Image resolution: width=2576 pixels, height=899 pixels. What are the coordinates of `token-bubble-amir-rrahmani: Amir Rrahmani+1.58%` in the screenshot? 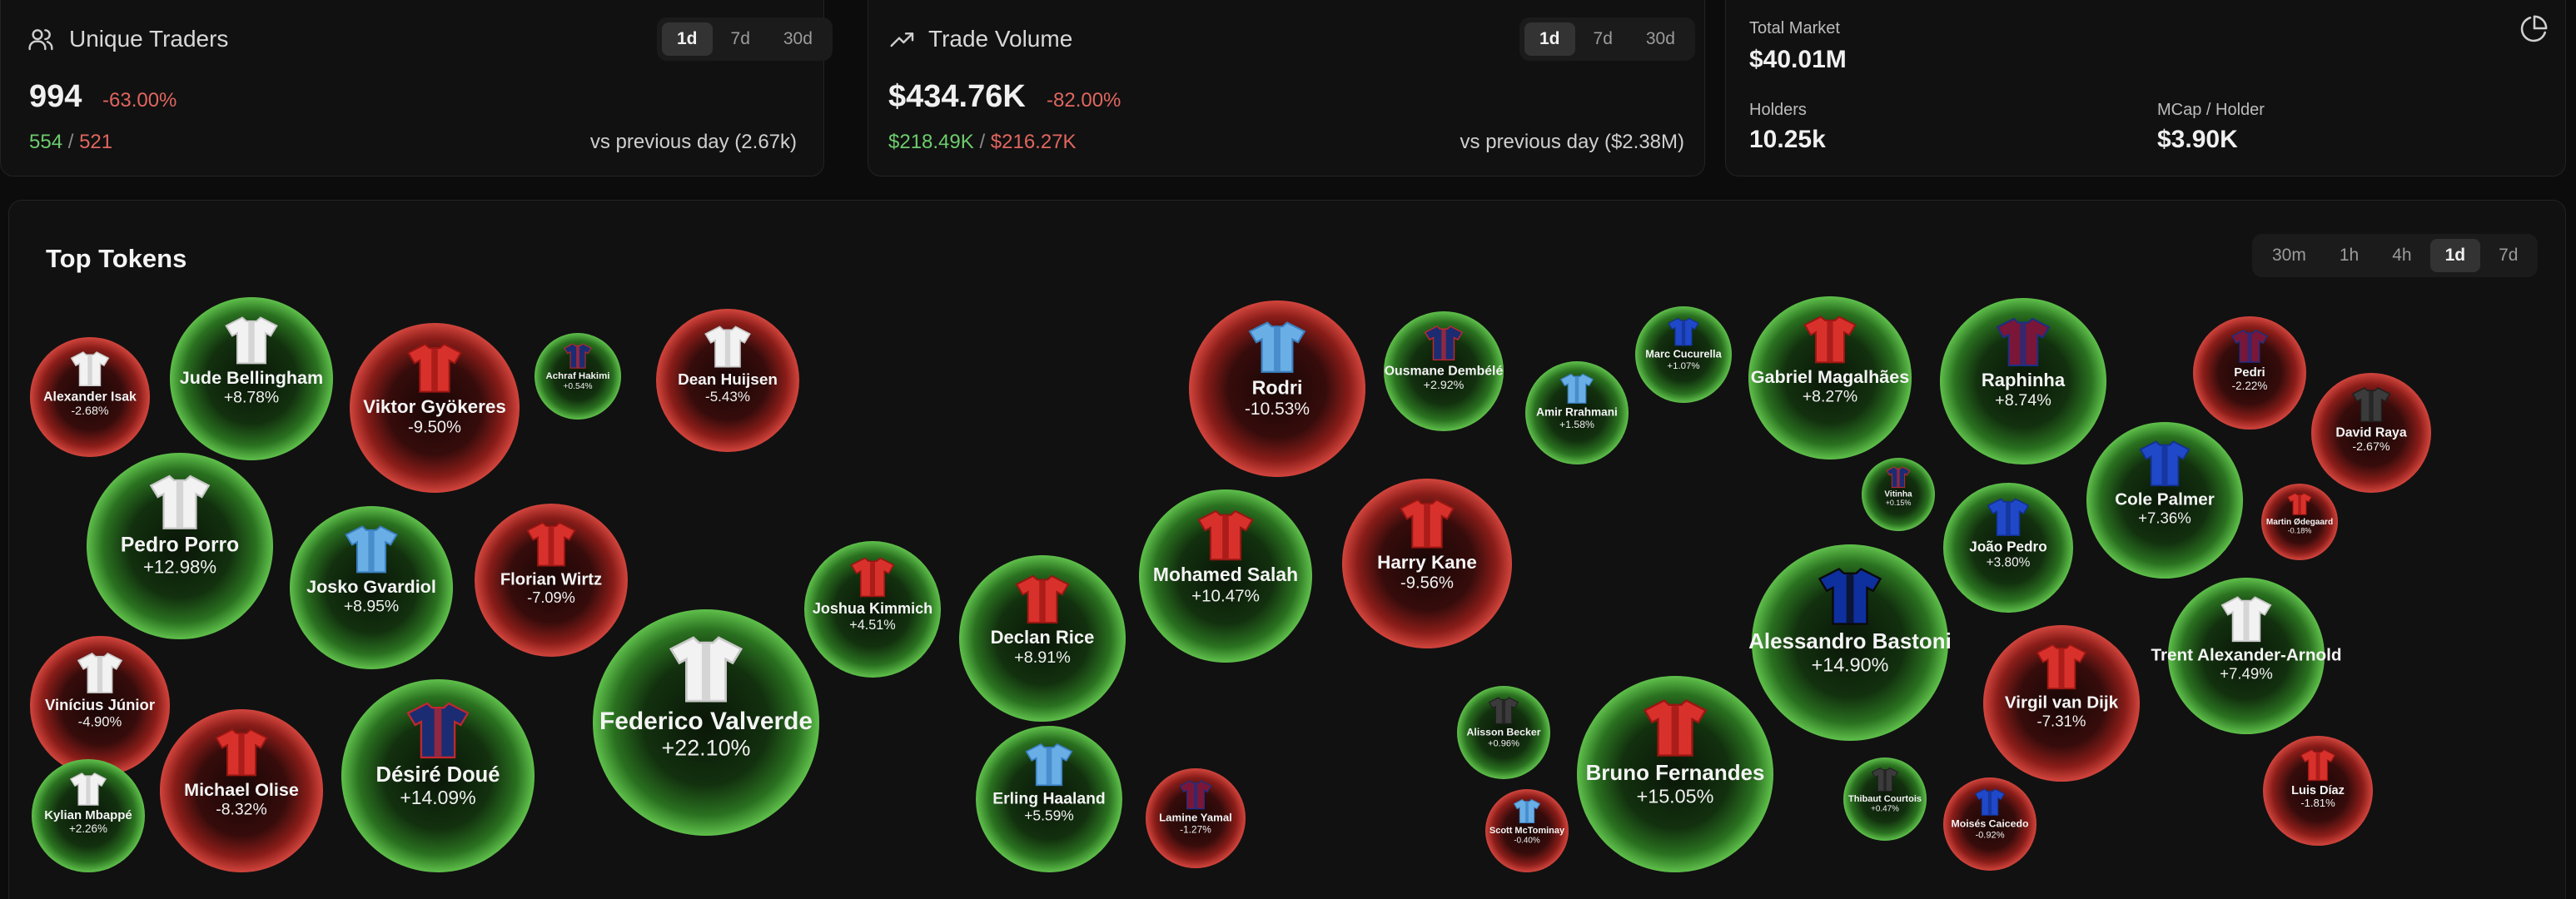 It's located at (1577, 412).